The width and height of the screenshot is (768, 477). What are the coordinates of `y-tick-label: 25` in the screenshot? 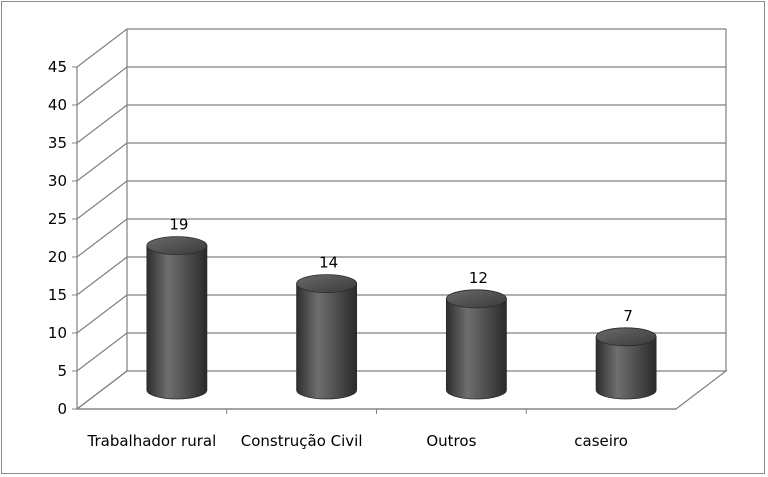 It's located at (57, 219).